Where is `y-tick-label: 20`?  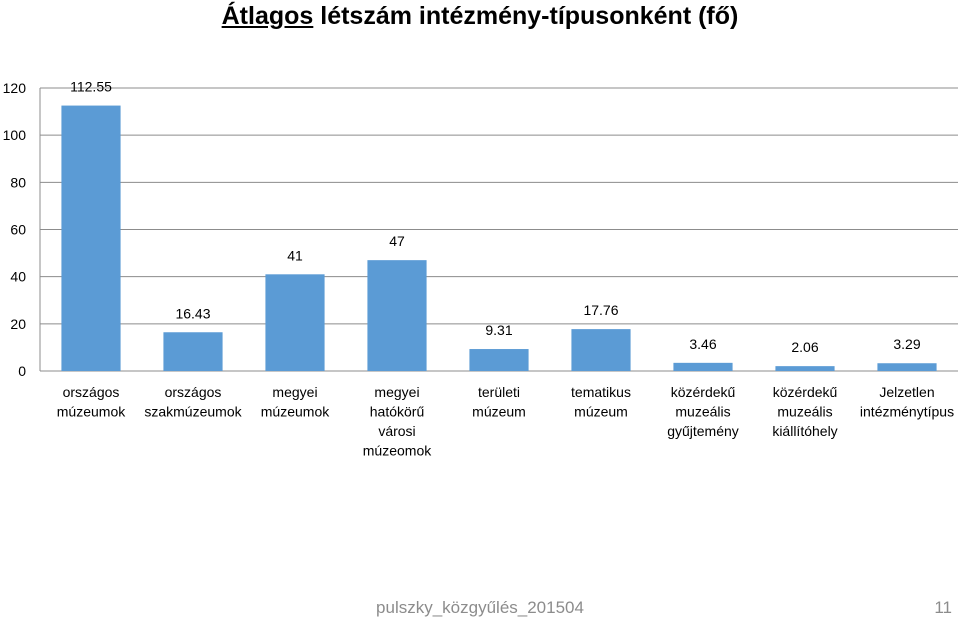
y-tick-label: 20 is located at coordinates (18, 324).